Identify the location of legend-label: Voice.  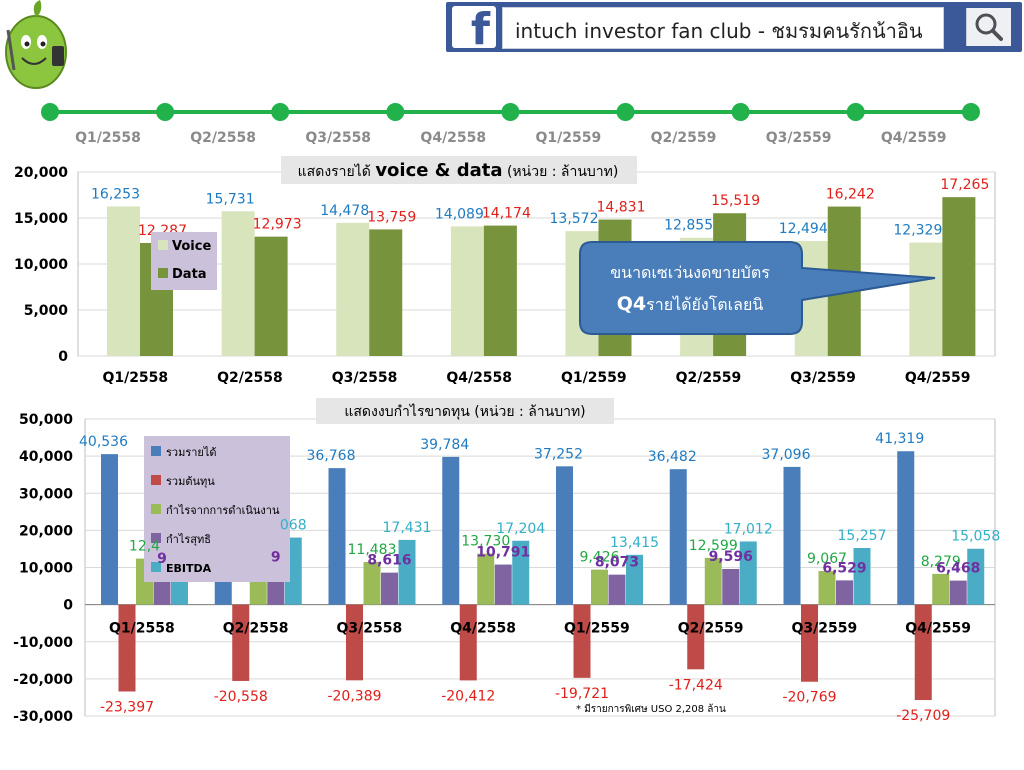
(191, 246).